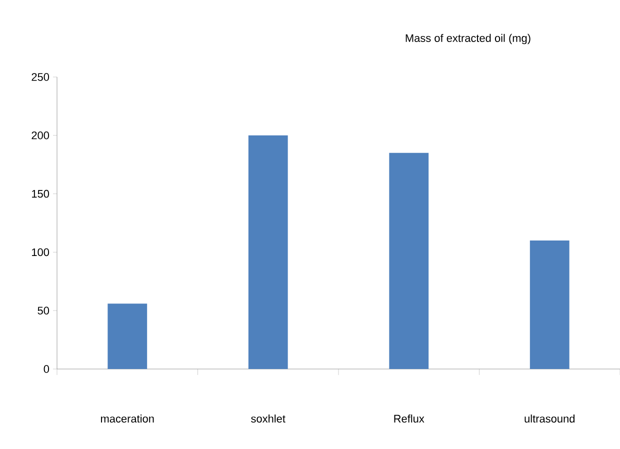  I want to click on y-tick-label: 200, so click(41, 136).